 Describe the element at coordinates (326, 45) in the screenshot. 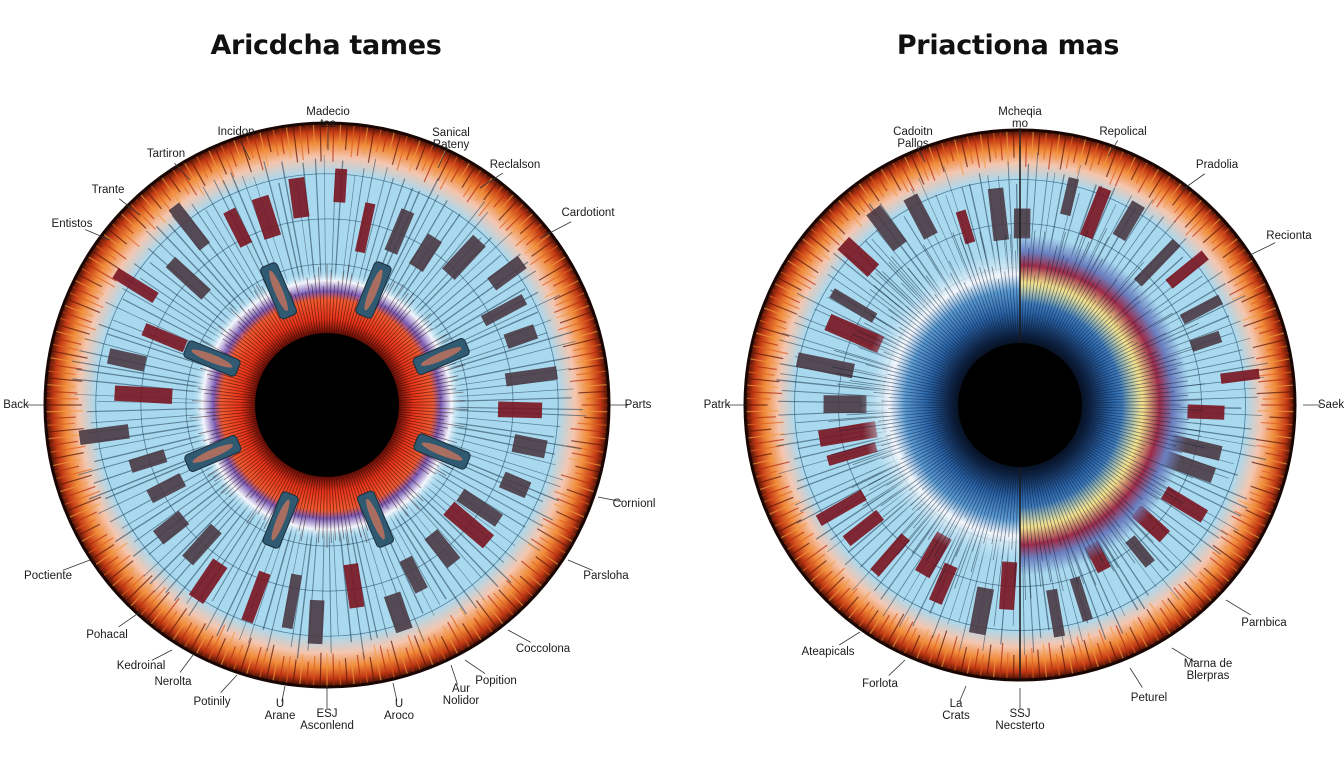

I see `diagram-title-left: Aricdcha tames` at that location.